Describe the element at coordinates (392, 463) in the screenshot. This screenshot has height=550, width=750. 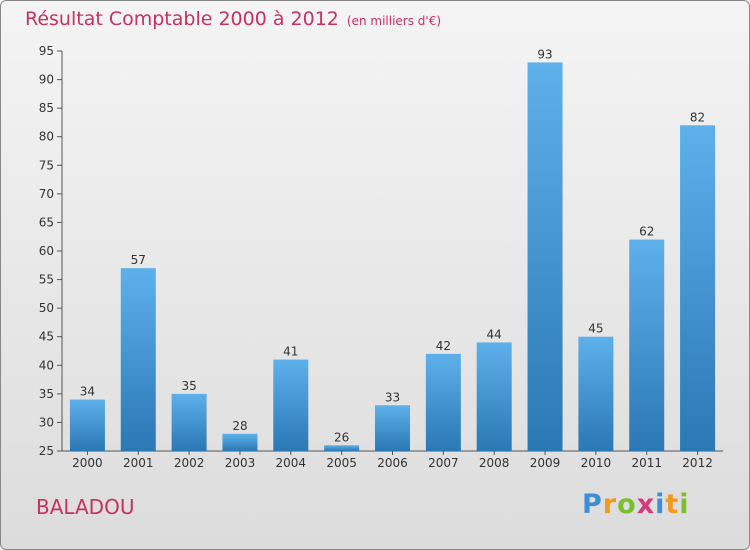
I see `x-tick-label: 2006` at that location.